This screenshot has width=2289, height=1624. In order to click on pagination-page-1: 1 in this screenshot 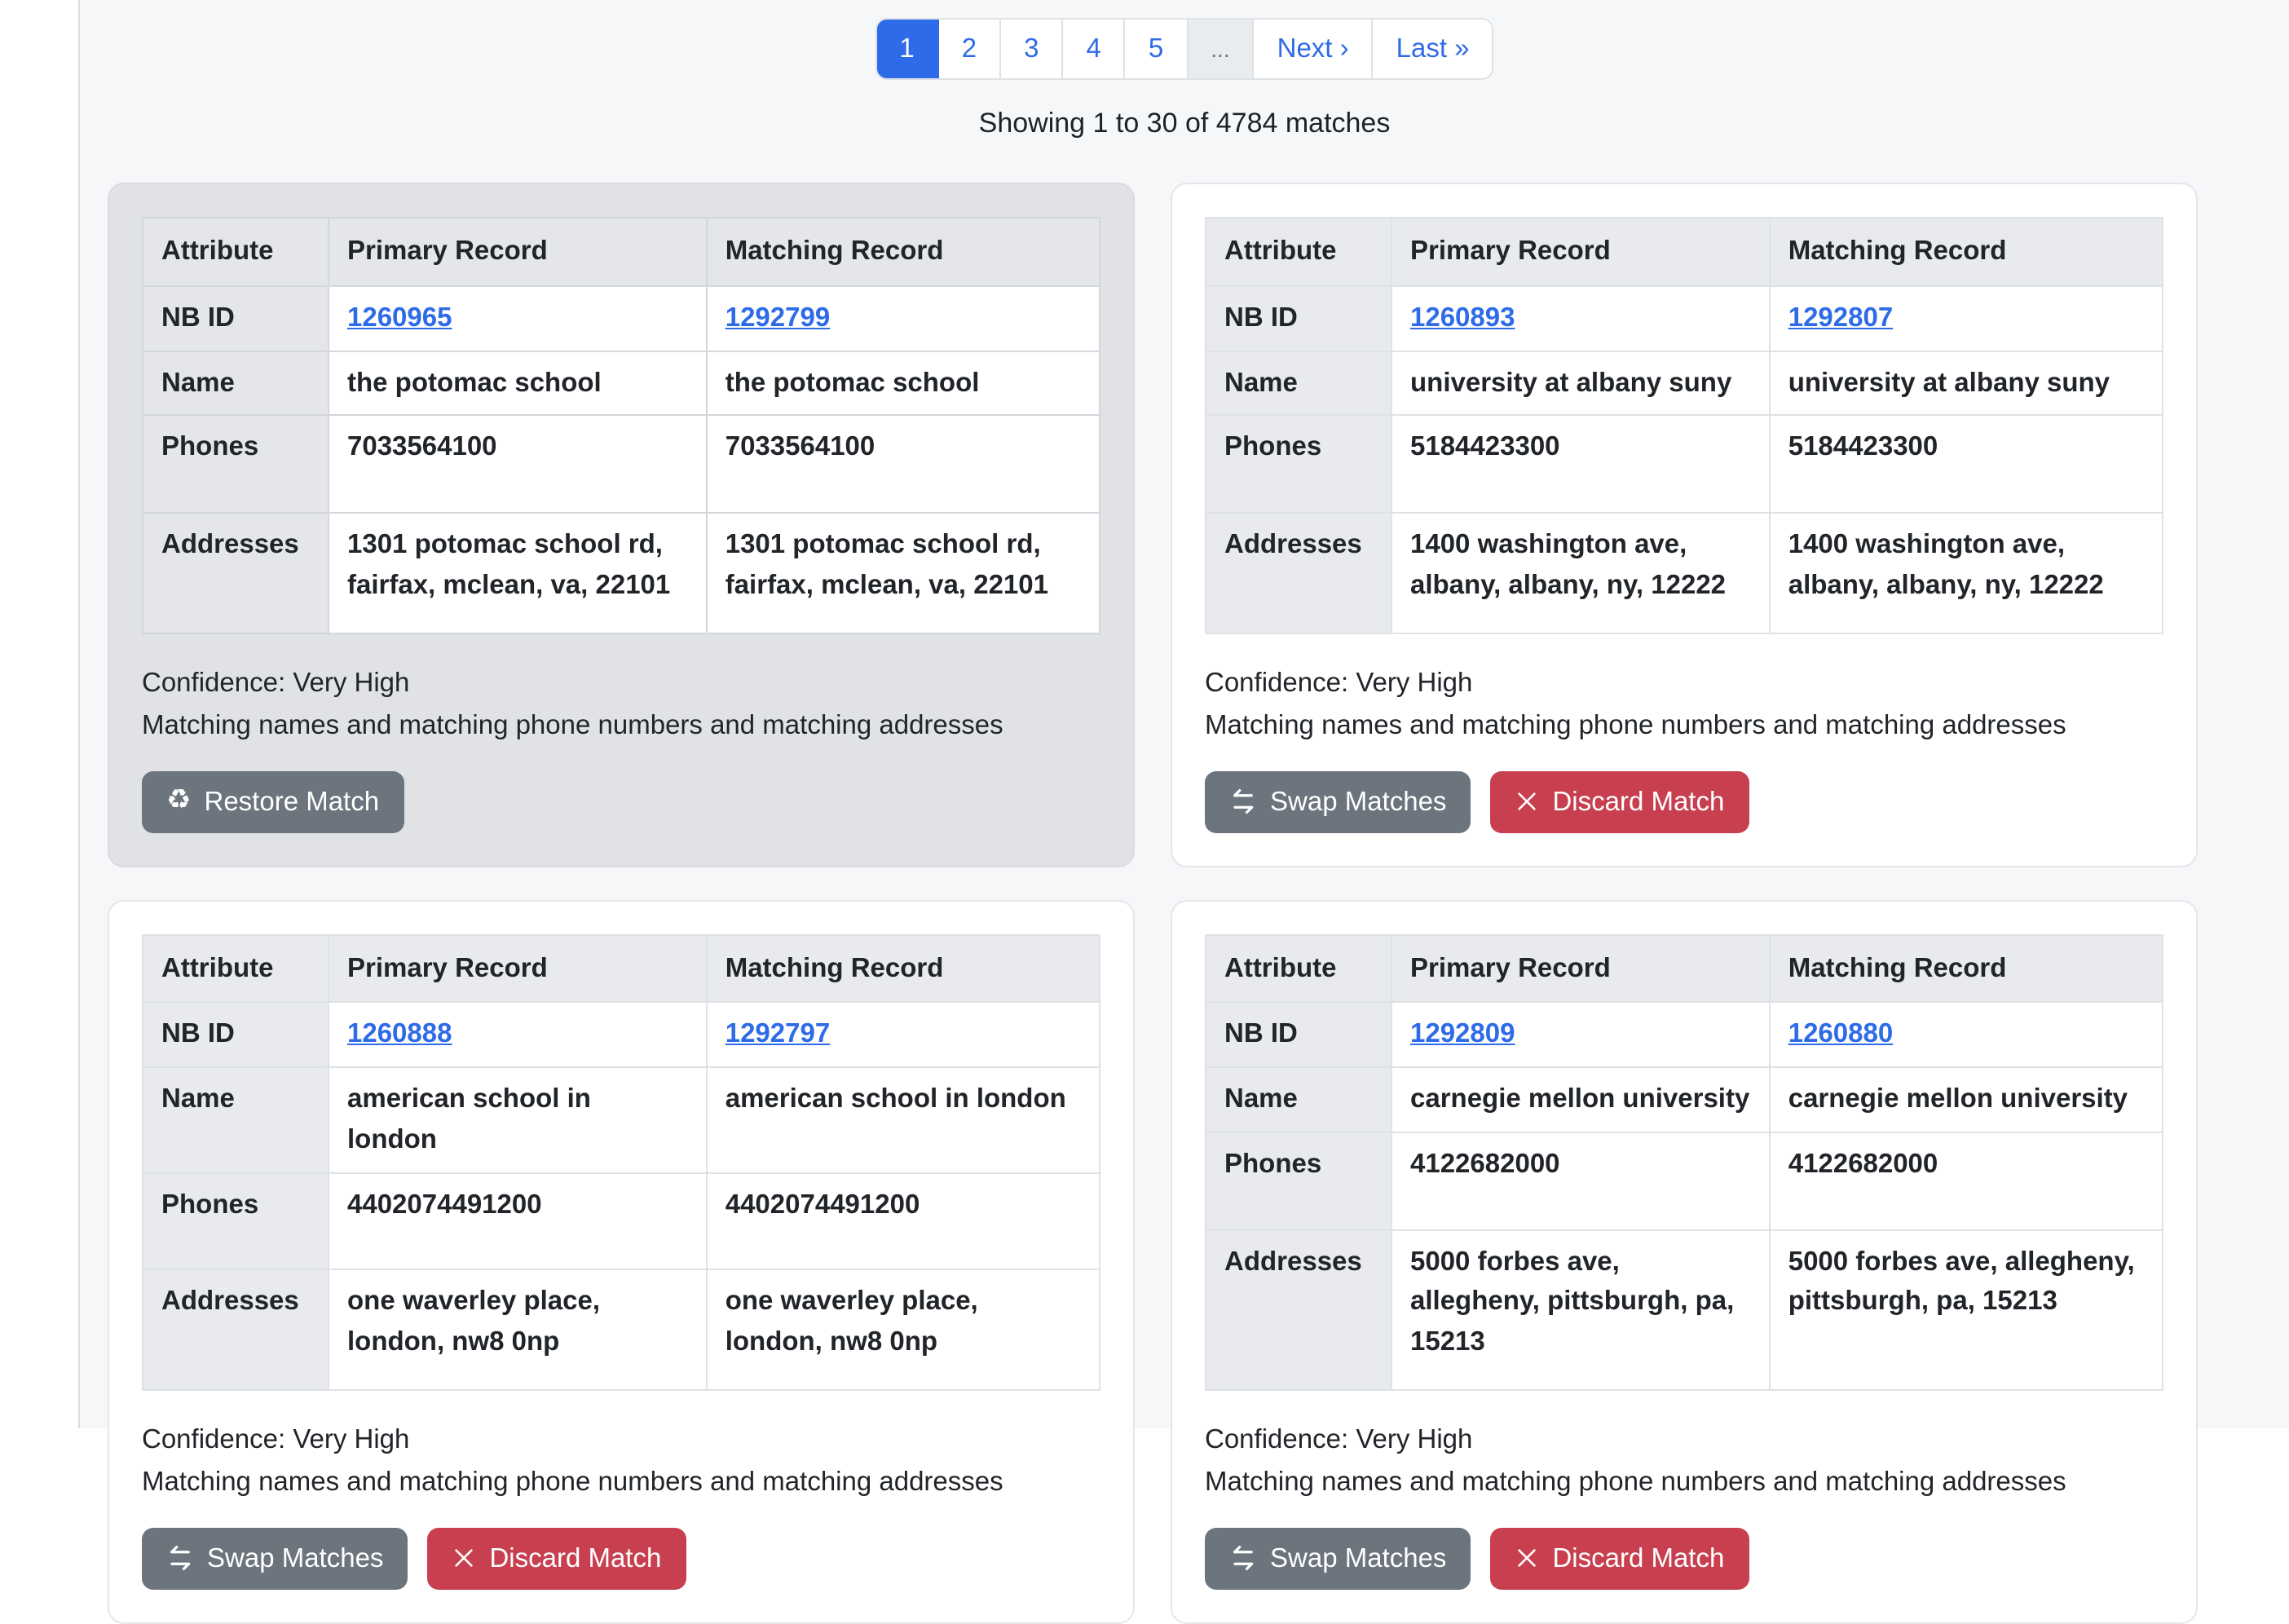, I will do `click(907, 49)`.